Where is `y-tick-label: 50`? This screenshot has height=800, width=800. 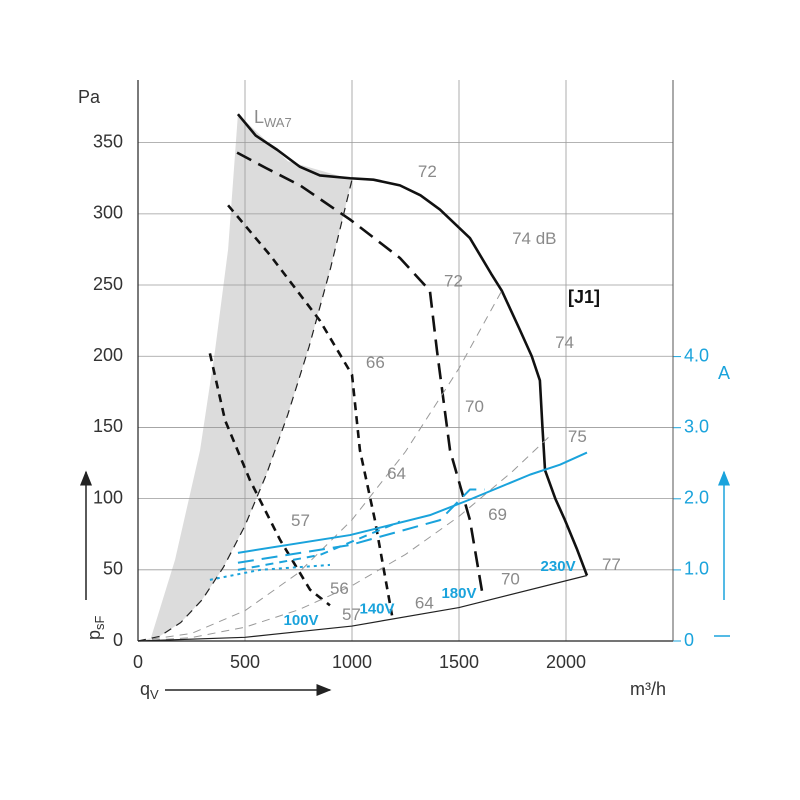
y-tick-label: 50 is located at coordinates (113, 569).